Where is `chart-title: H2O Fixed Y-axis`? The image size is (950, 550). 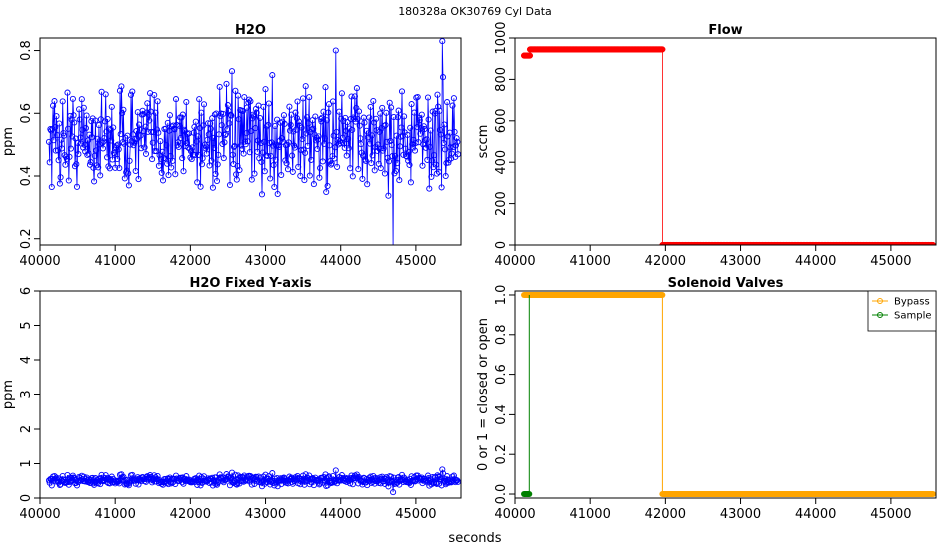
chart-title: H2O Fixed Y-axis is located at coordinates (250, 283).